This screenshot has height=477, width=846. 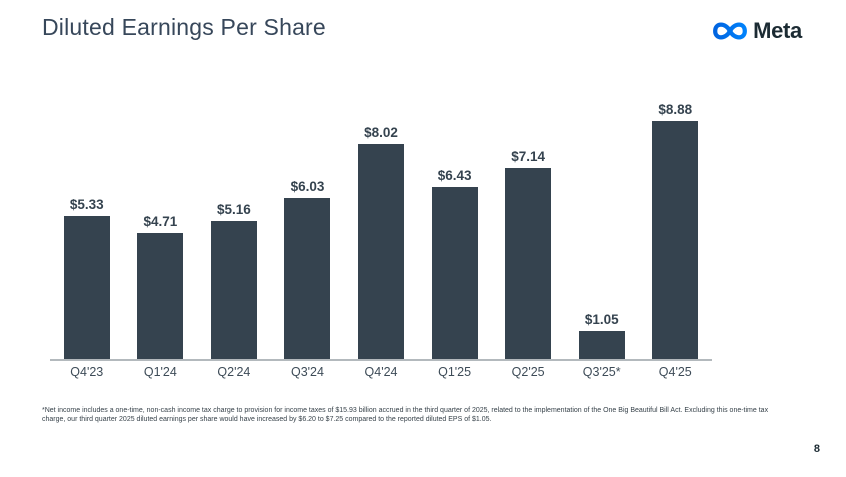 I want to click on x-axis-tick-label: Q2'25, so click(x=528, y=372).